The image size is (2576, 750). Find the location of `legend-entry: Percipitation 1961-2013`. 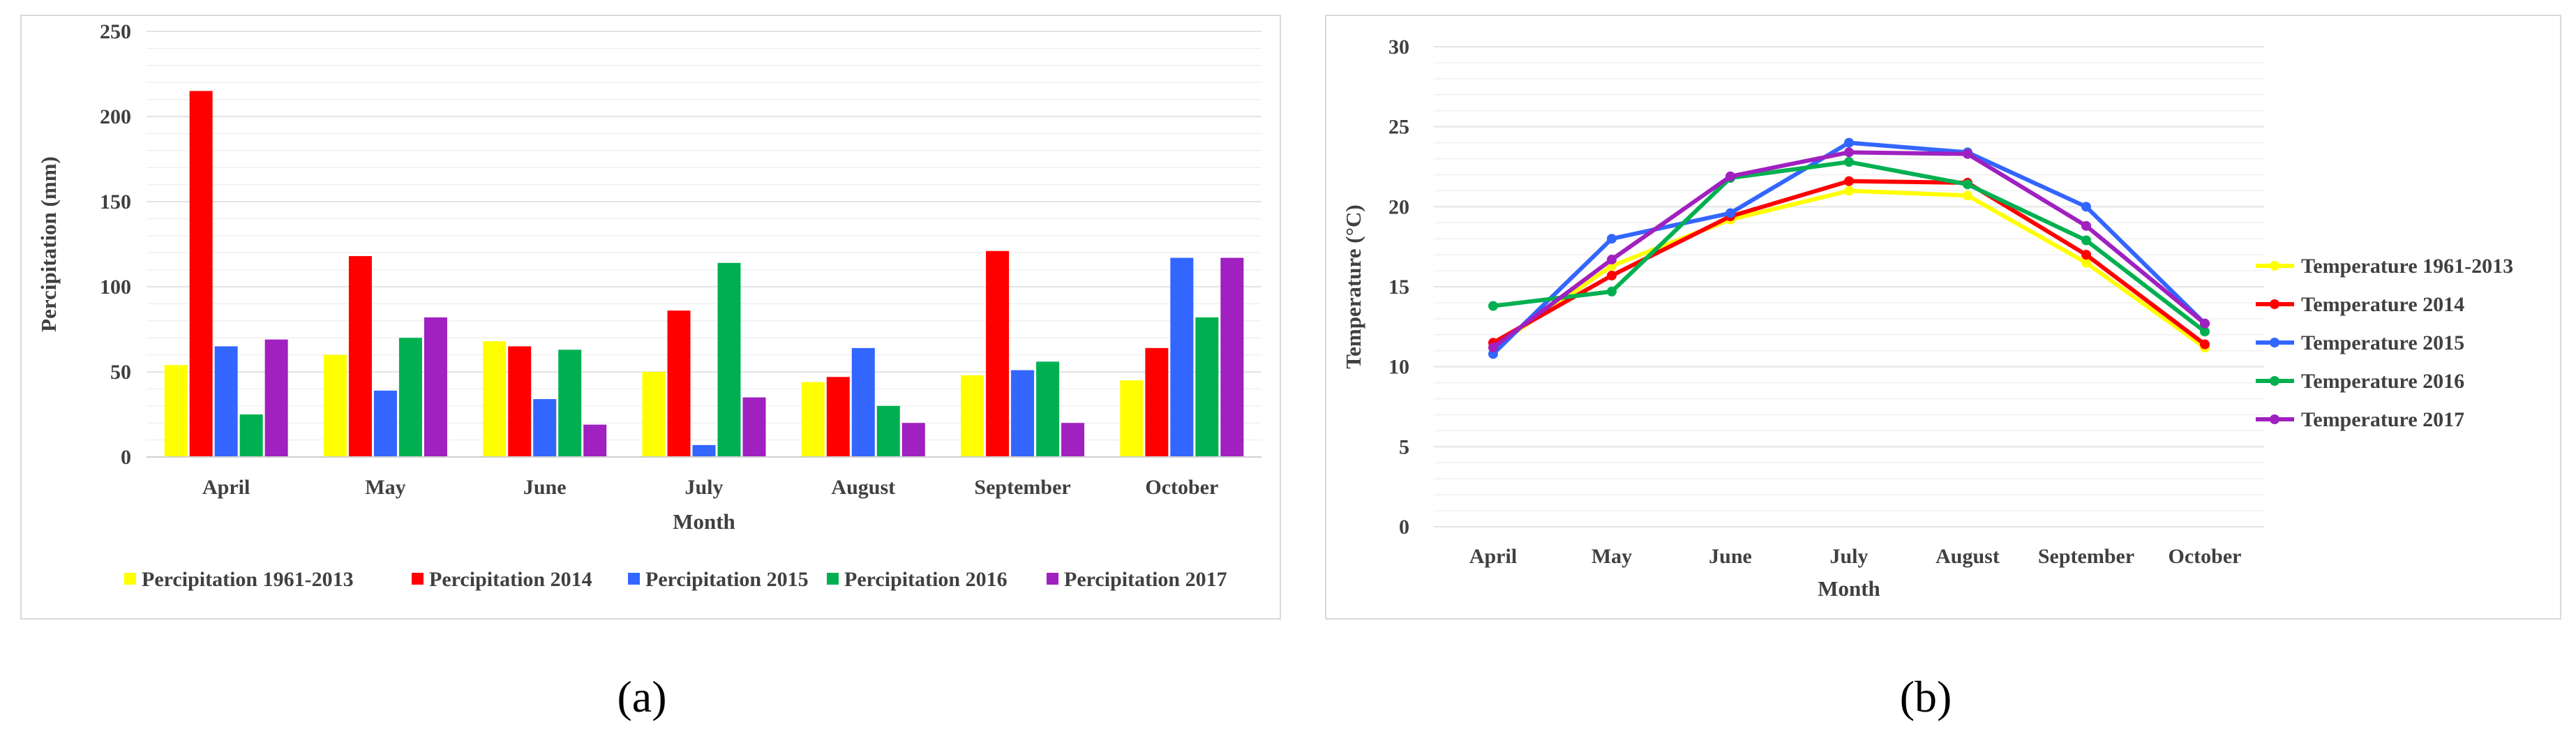

legend-entry: Percipitation 1961-2013 is located at coordinates (248, 579).